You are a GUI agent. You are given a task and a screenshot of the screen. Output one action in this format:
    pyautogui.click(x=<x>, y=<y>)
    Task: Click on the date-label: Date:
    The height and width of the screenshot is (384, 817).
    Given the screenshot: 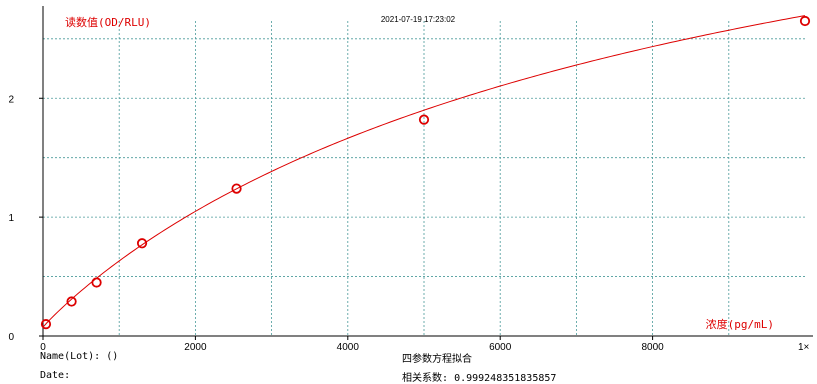 What is the action you would take?
    pyautogui.click(x=55, y=375)
    